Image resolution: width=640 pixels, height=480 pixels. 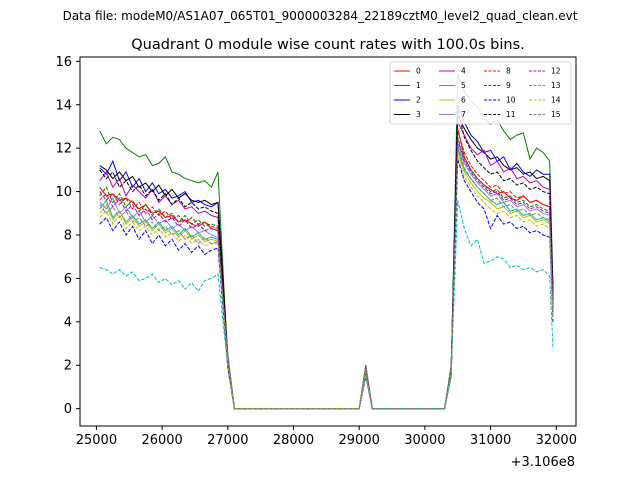 What do you see at coordinates (63, 105) in the screenshot?
I see `y-tick-label: 14` at bounding box center [63, 105].